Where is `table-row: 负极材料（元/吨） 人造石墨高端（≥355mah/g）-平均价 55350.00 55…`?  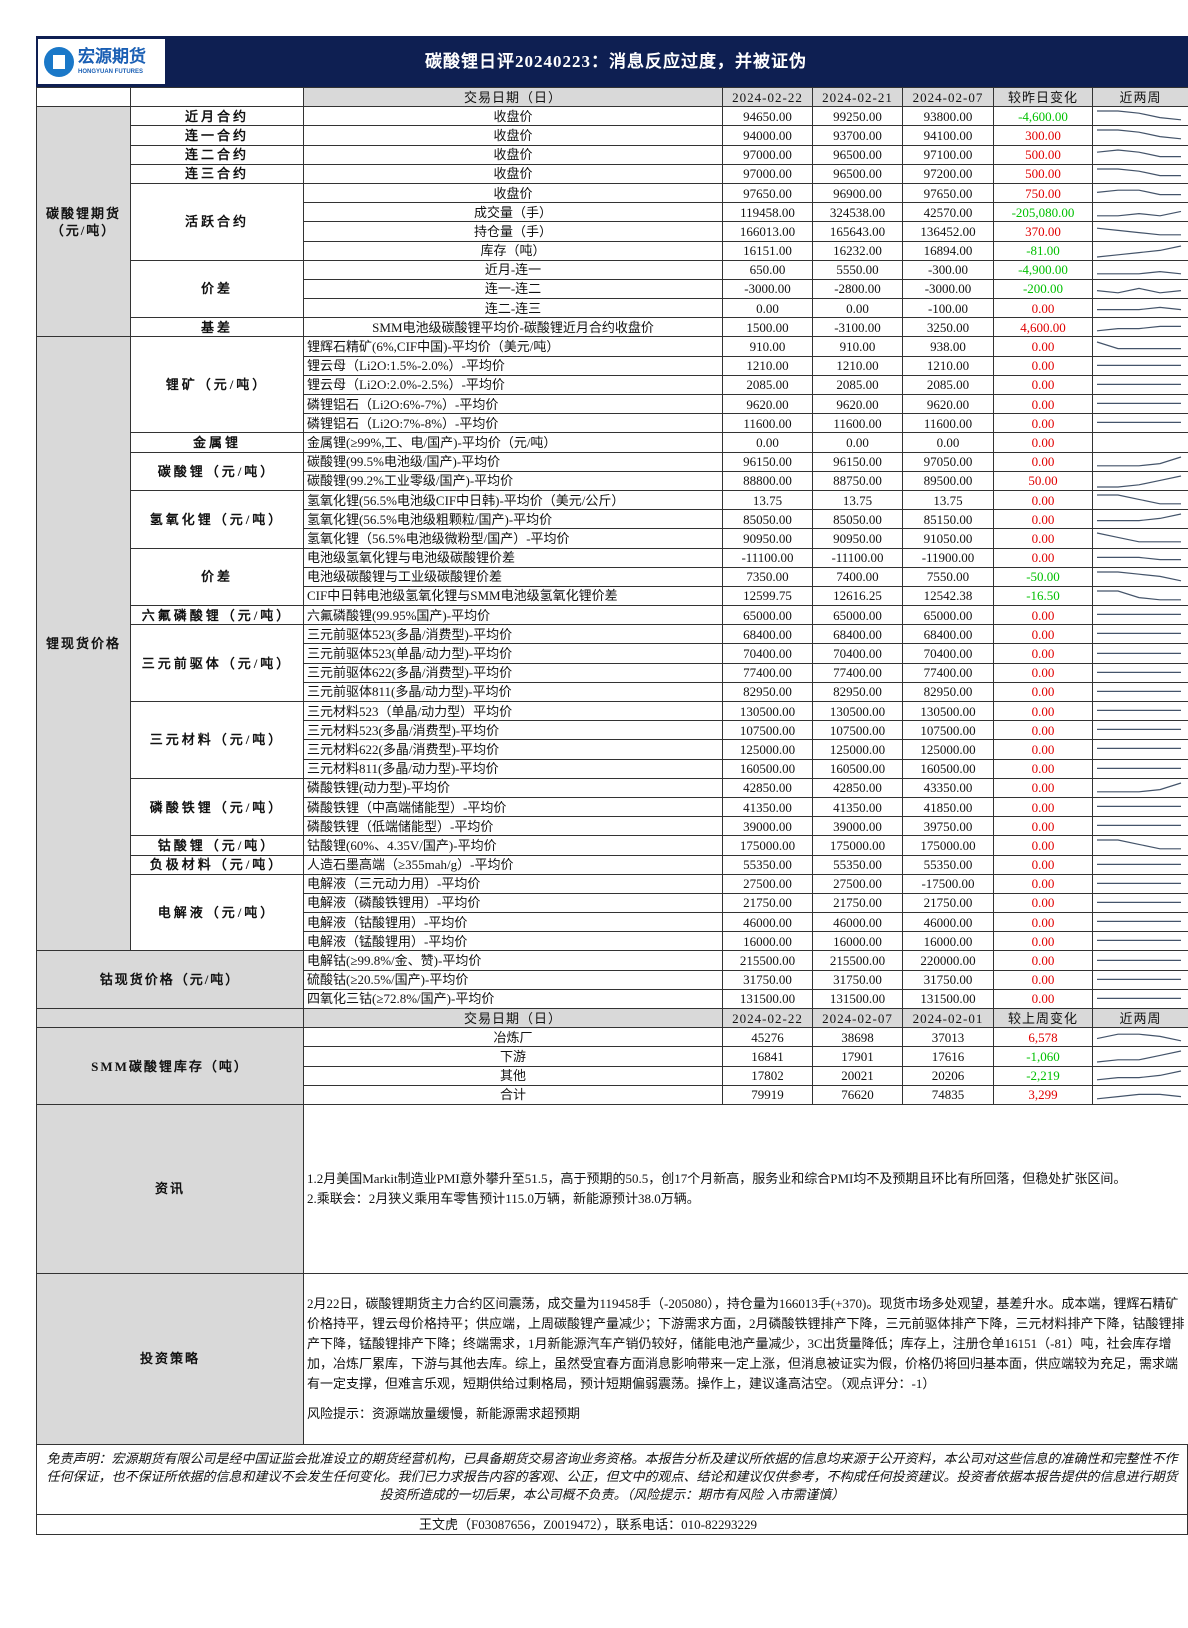
table-row: 负极材料（元/吨） 人造石墨高端（≥355mah/g）-平均价 55350.00 55… is located at coordinates (612, 864).